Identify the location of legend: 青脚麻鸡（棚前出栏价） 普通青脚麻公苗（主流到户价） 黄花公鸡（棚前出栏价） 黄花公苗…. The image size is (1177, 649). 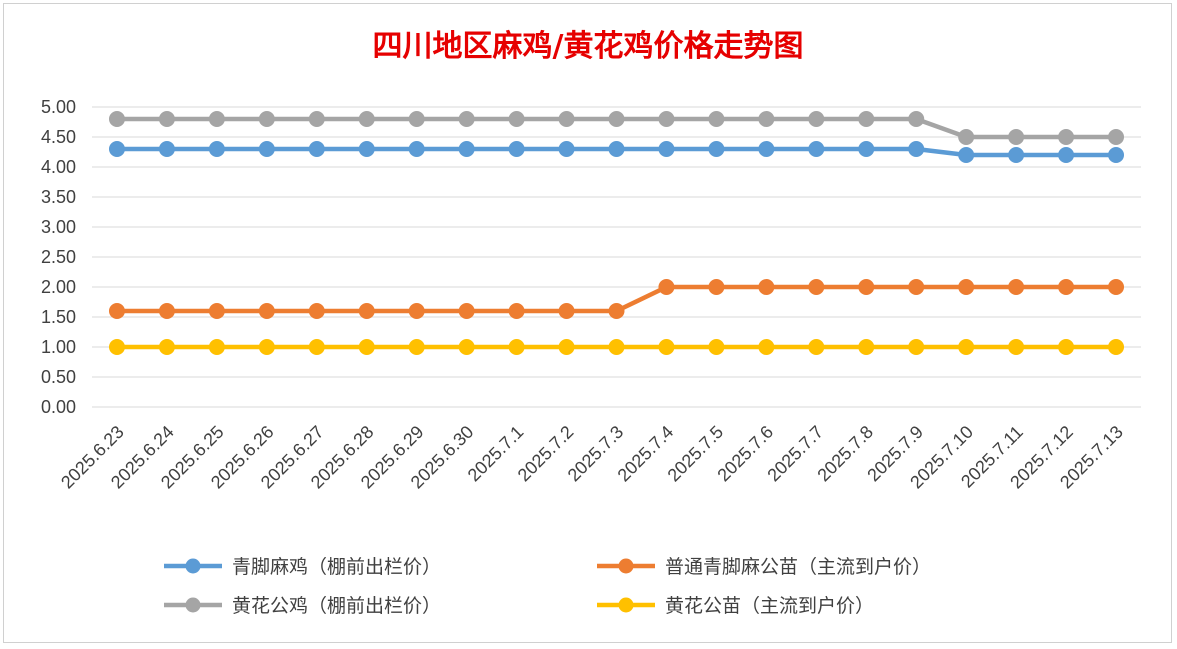
(547, 586).